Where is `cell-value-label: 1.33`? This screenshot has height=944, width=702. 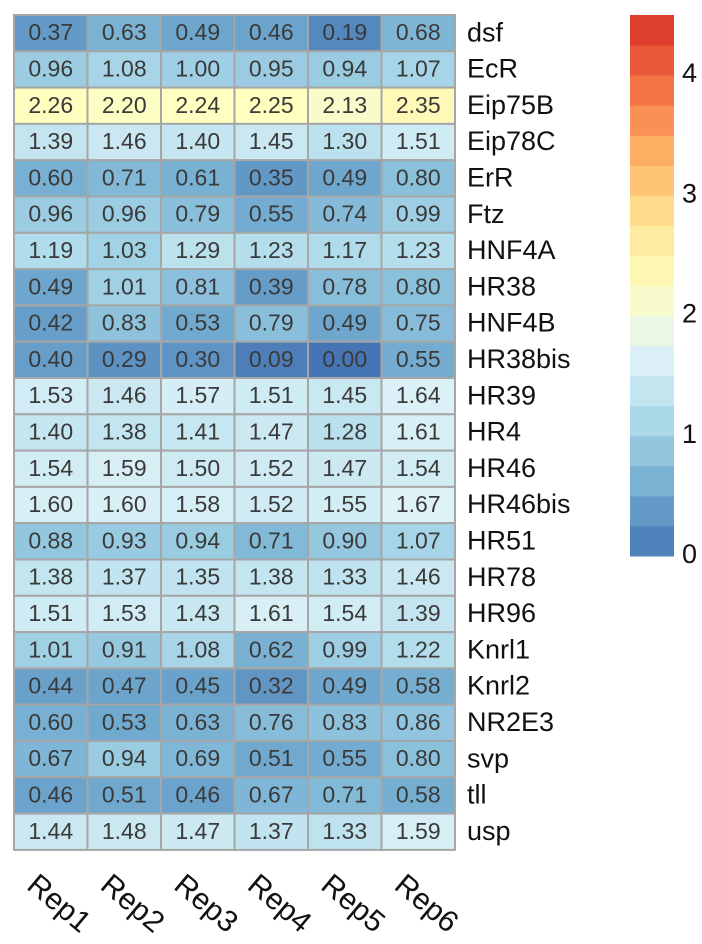 cell-value-label: 1.33 is located at coordinates (344, 831).